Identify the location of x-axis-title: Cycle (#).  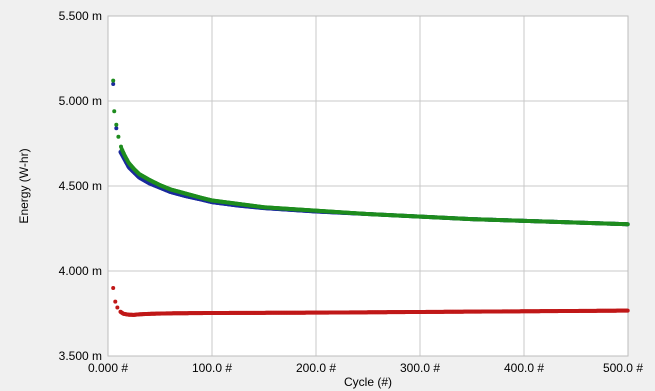
(368, 382).